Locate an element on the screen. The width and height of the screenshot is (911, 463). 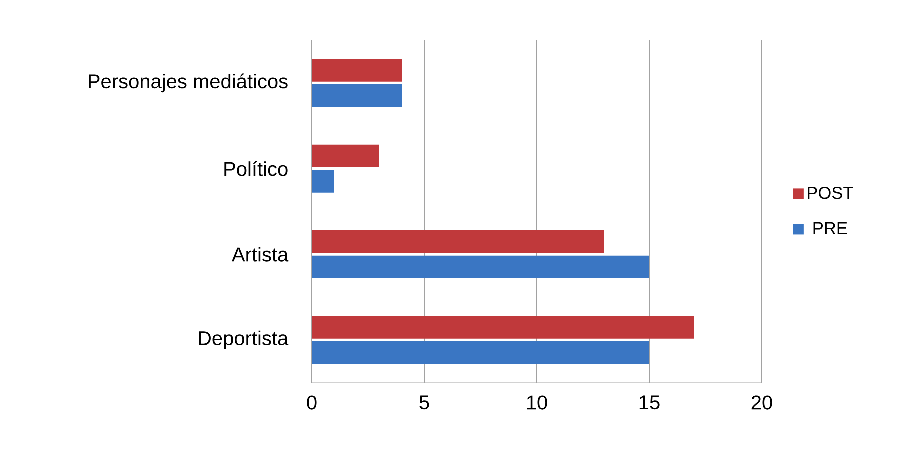
y-tick-label: Personajes mediáticos is located at coordinates (188, 83).